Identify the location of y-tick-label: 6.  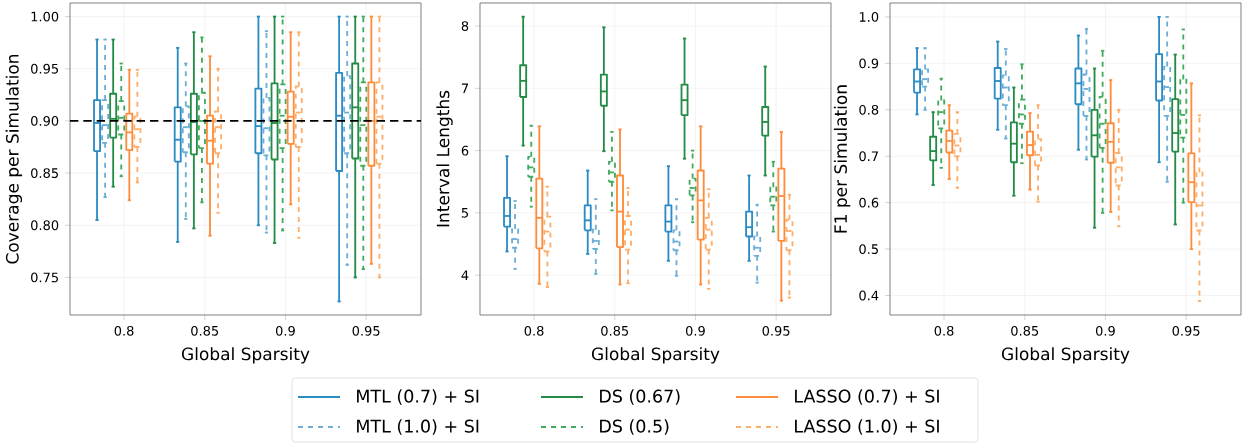
(465, 150).